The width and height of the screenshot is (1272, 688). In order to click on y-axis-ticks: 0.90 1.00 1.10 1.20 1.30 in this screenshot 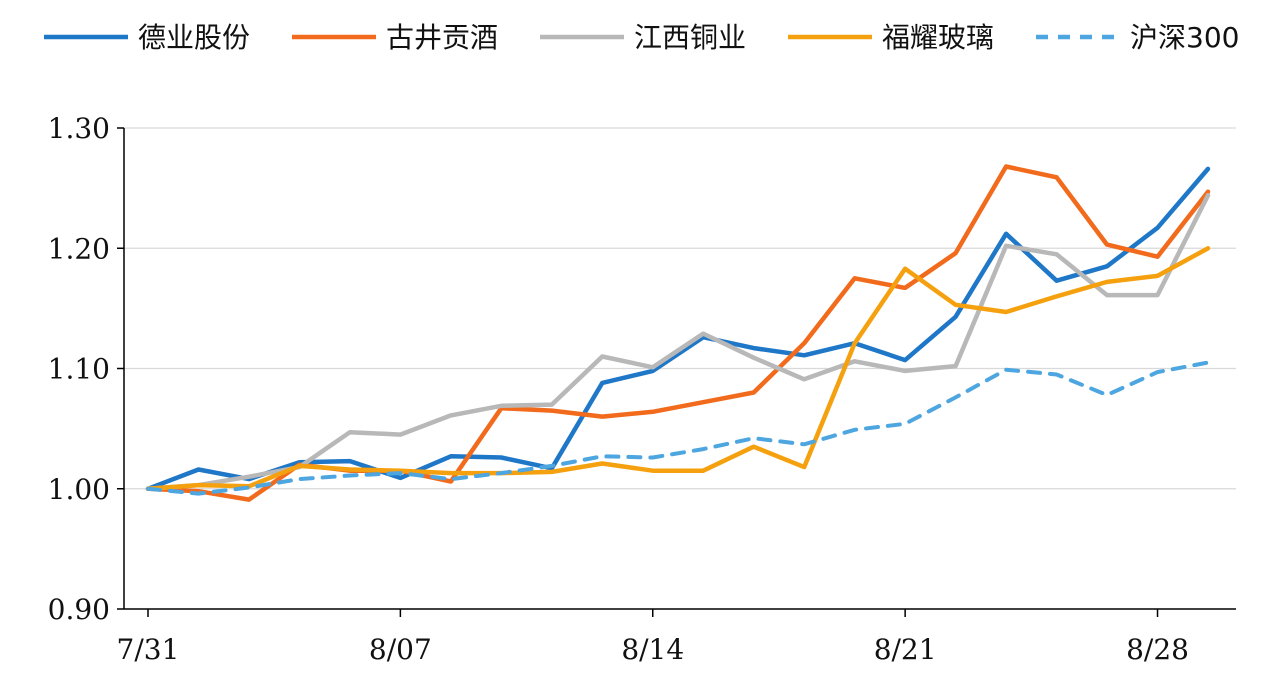, I will do `click(86, 369)`.